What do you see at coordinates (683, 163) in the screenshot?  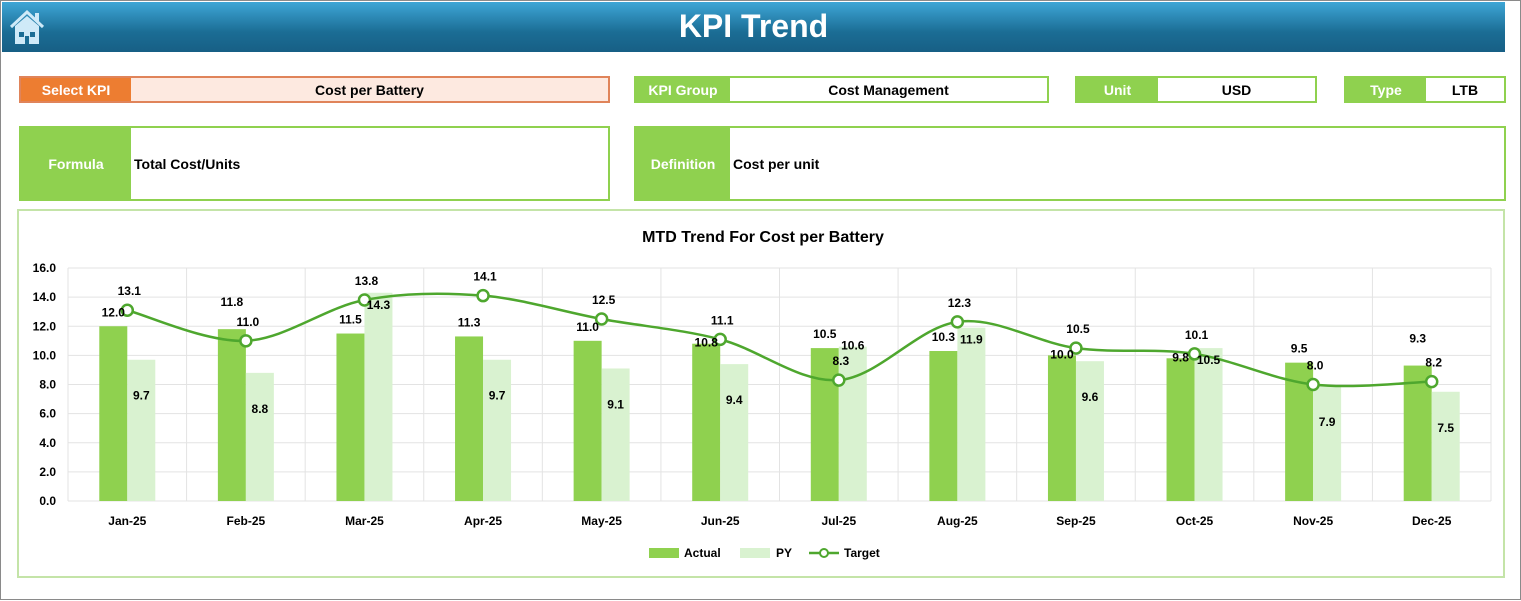 I see `definition-label: Definition` at bounding box center [683, 163].